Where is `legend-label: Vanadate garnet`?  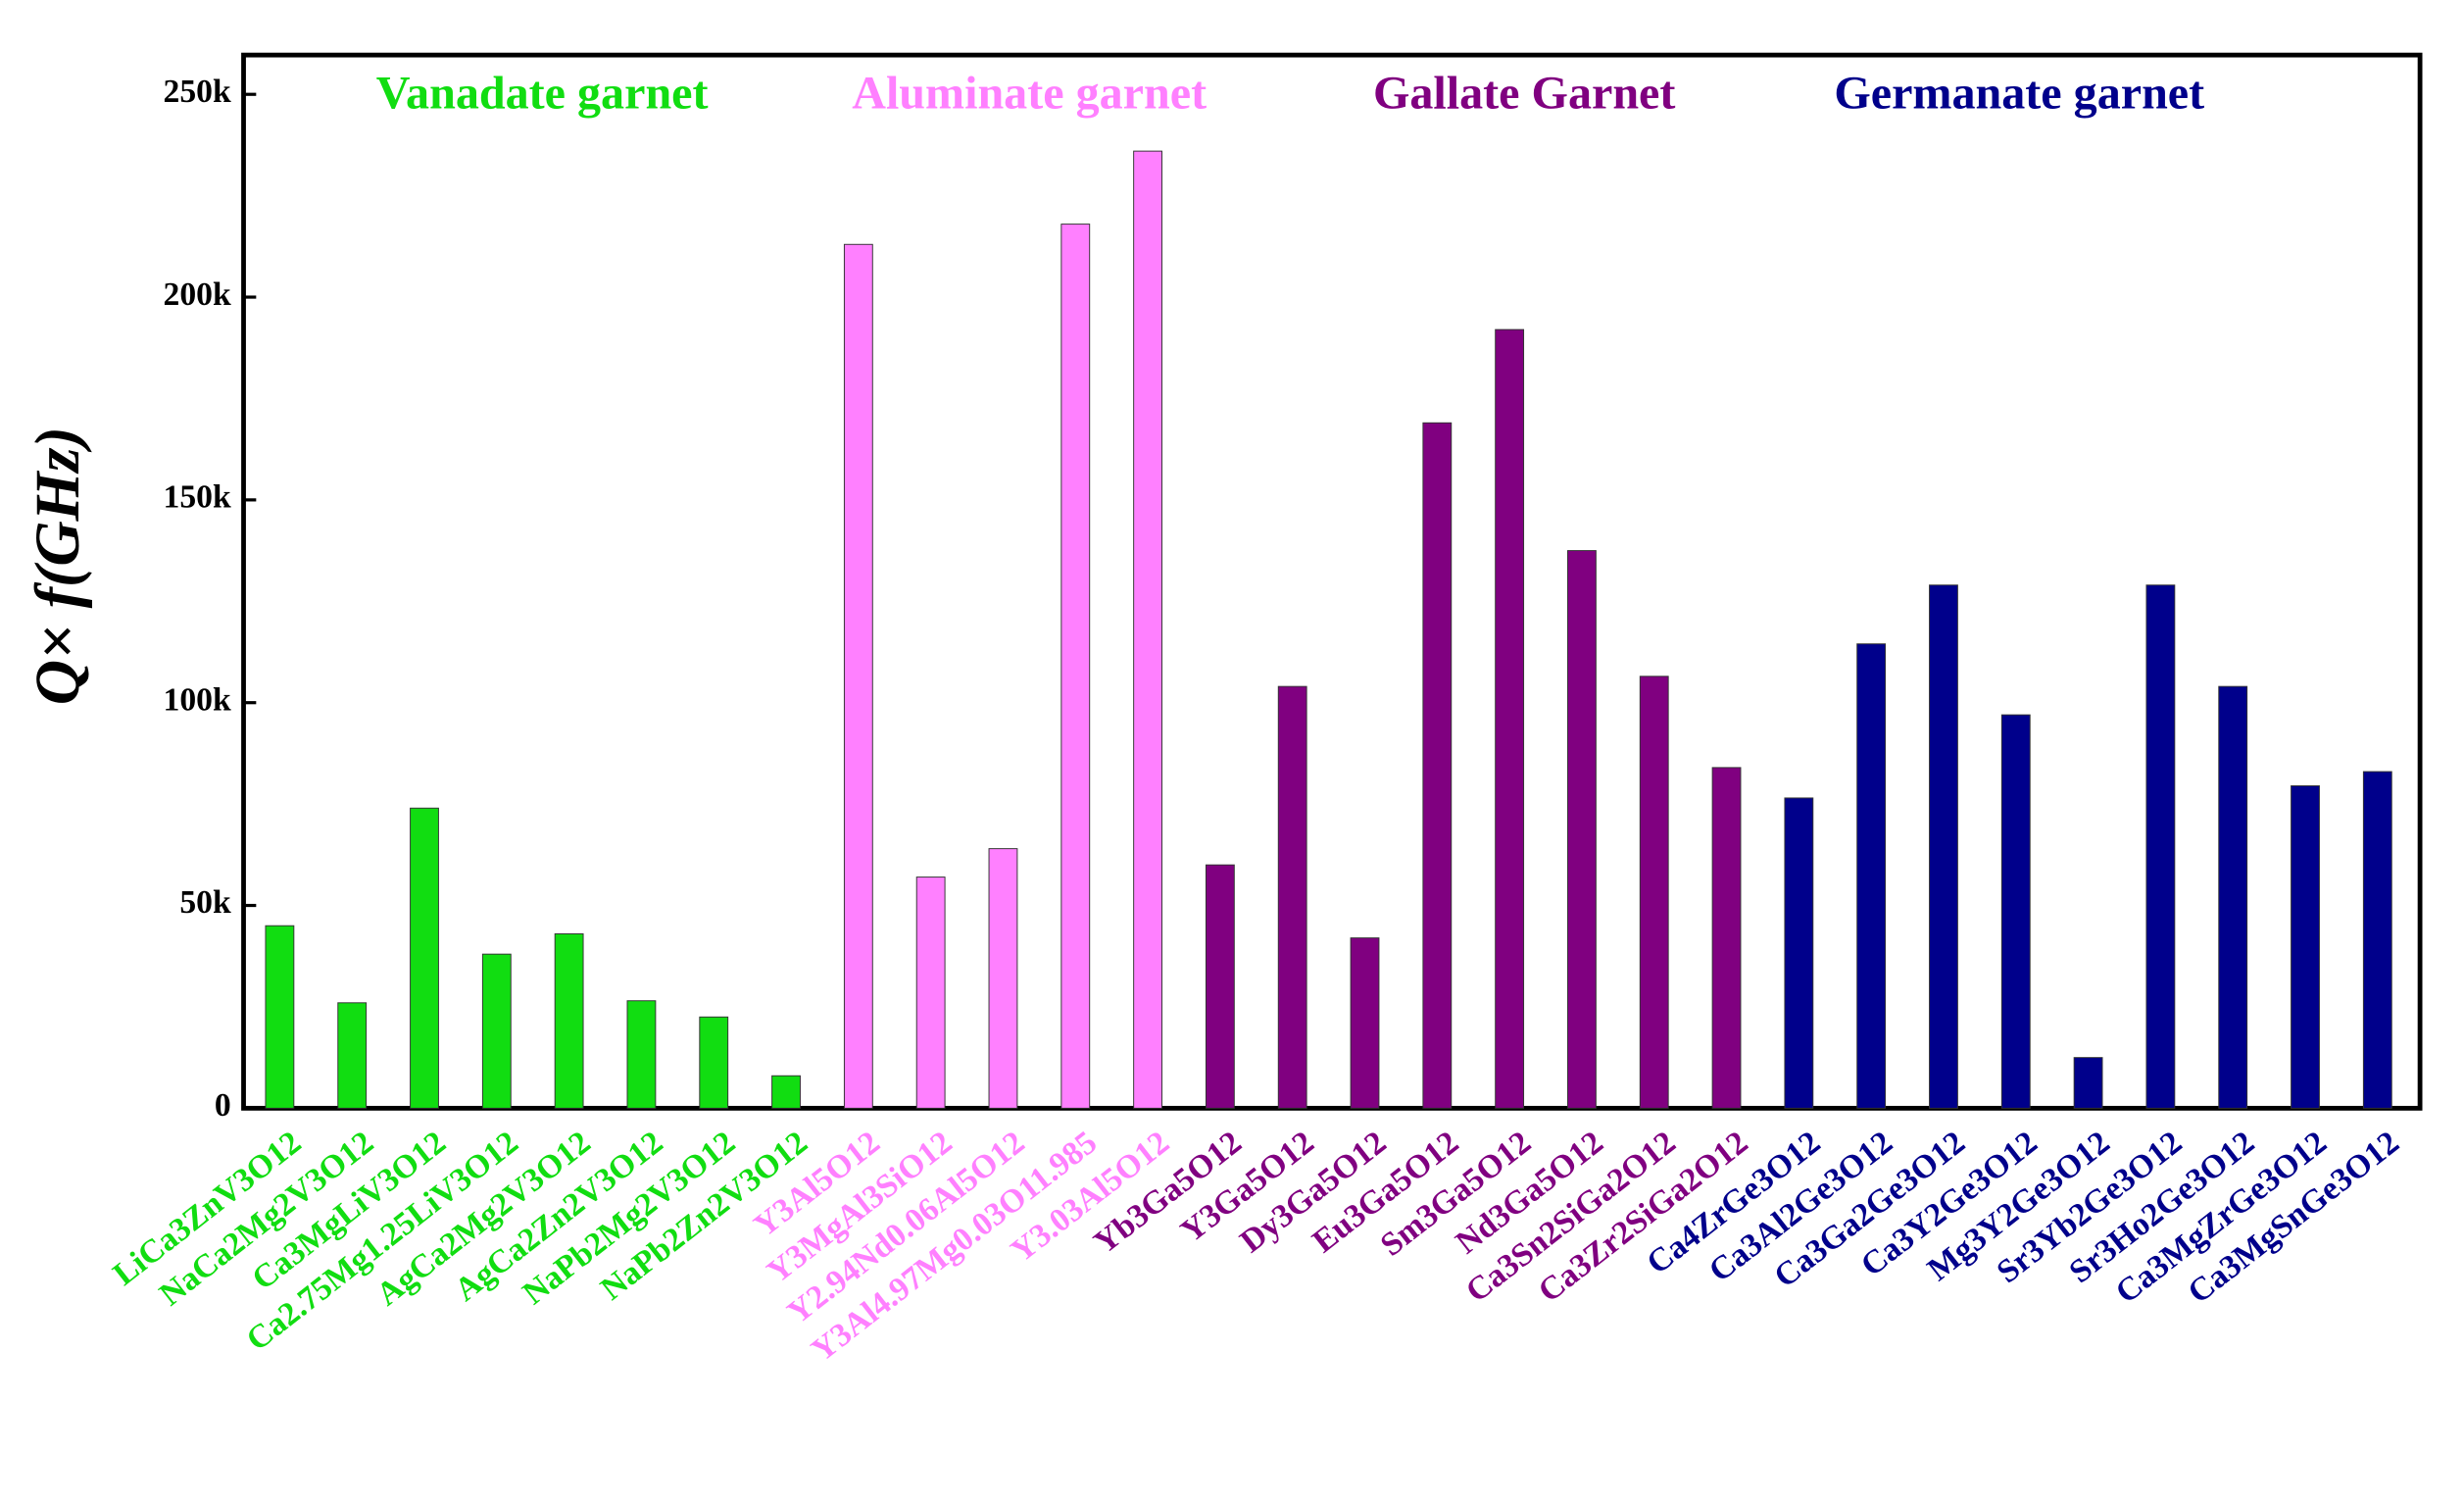 legend-label: Vanadate garnet is located at coordinates (542, 93).